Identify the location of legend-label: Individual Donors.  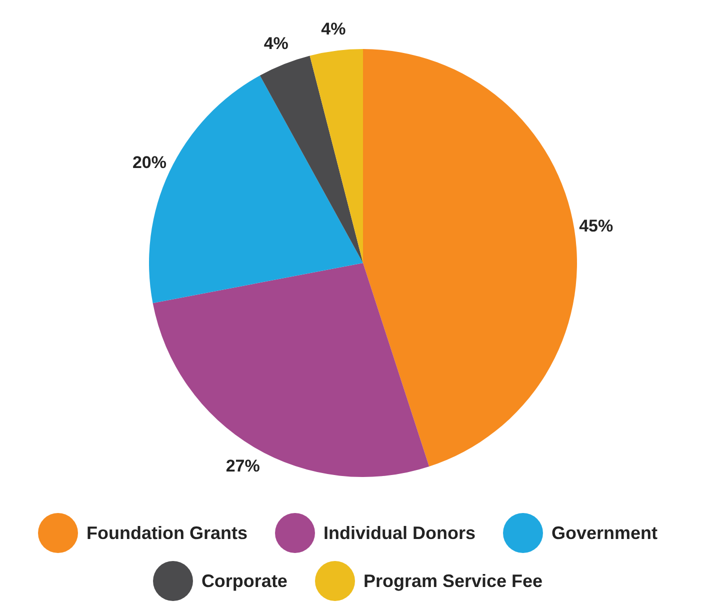
(399, 533).